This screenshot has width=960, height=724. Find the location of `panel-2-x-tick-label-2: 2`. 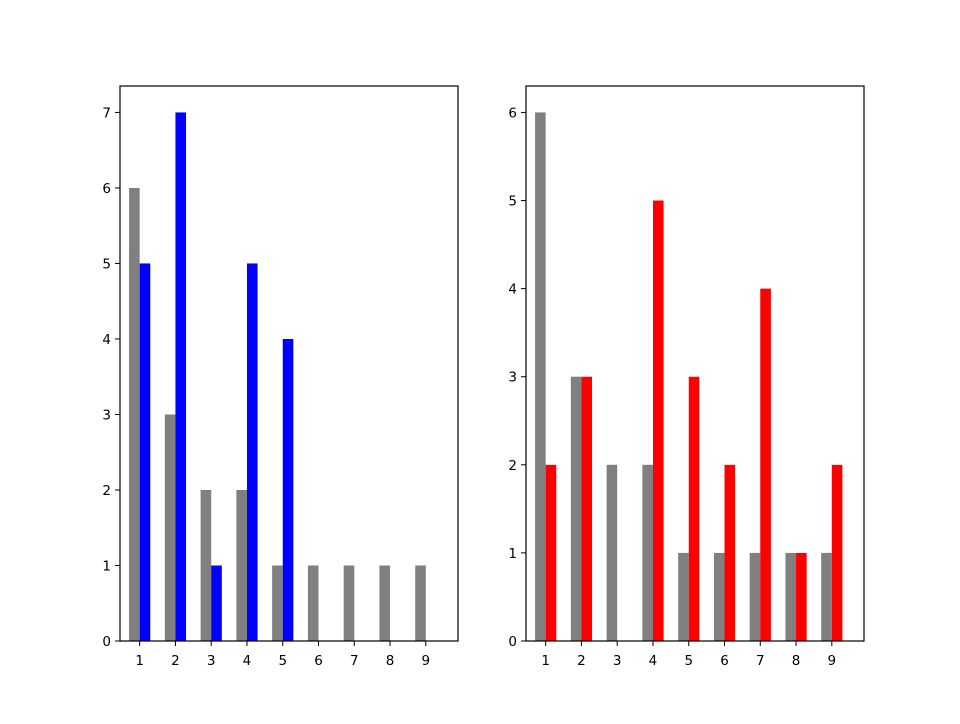

panel-2-x-tick-label-2: 2 is located at coordinates (581, 661).